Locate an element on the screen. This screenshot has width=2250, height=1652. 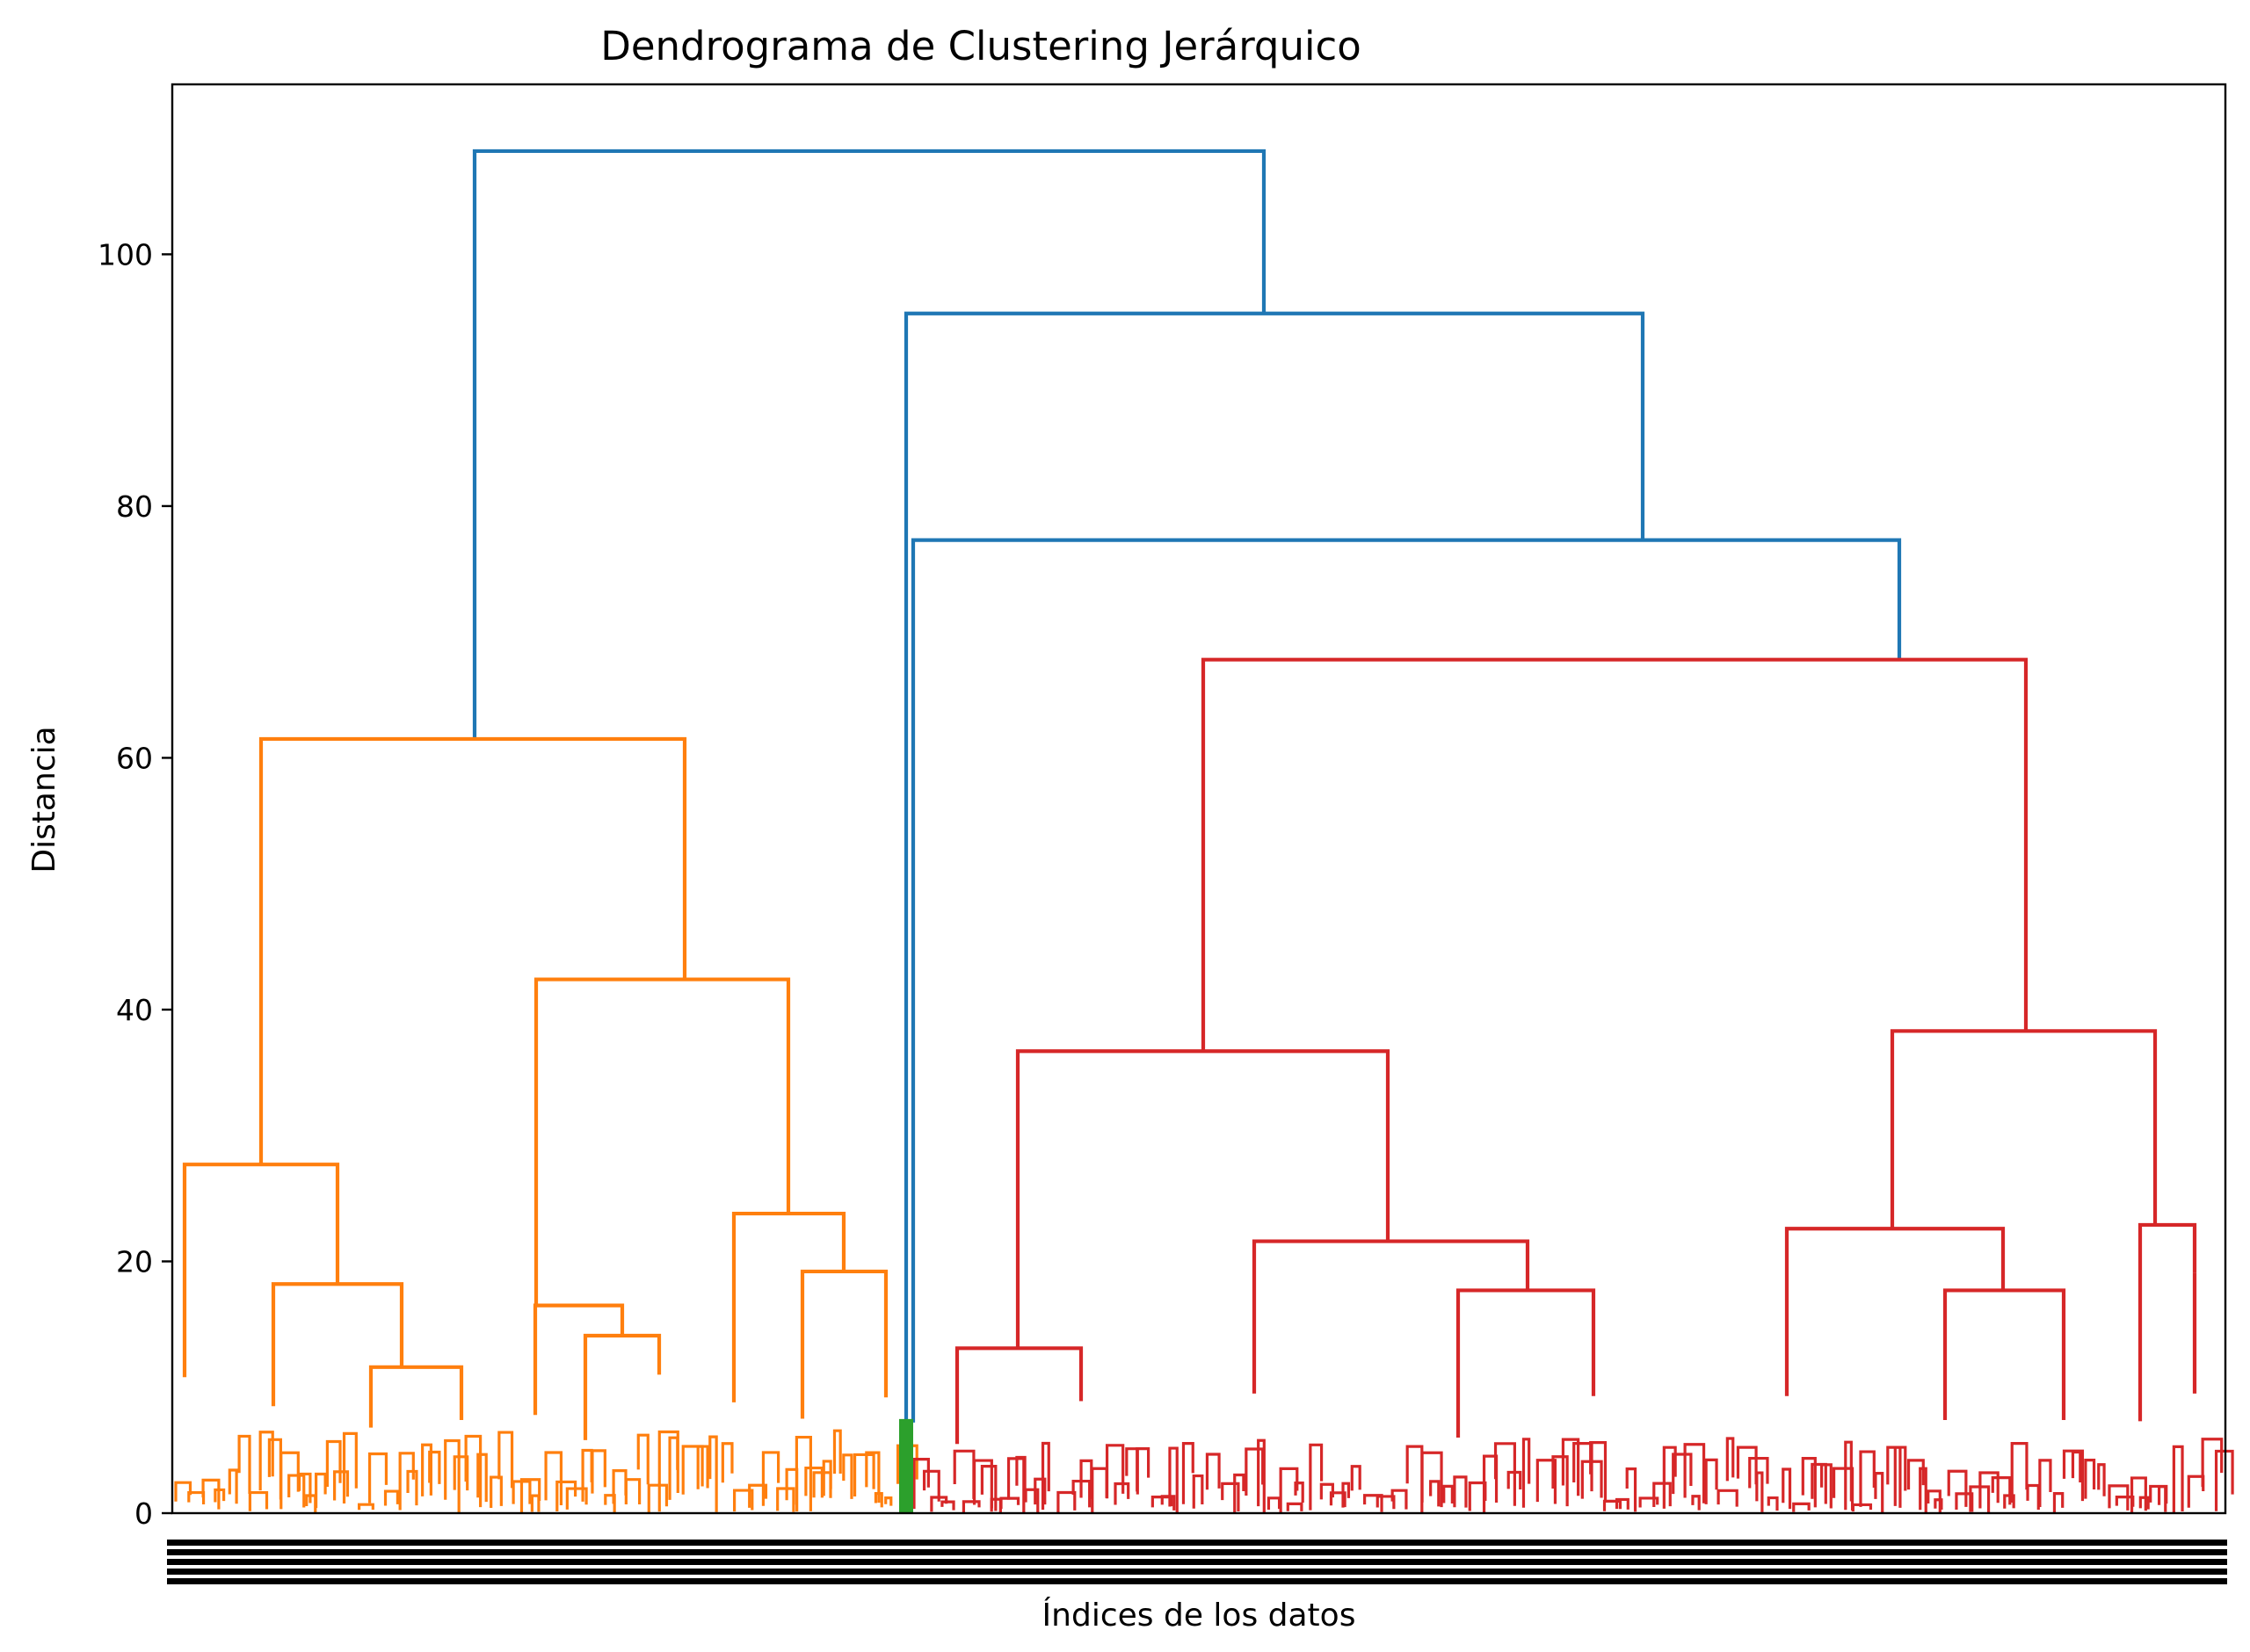
y-axis: 0 20 40 60 80 100 is located at coordinates (135, 884).